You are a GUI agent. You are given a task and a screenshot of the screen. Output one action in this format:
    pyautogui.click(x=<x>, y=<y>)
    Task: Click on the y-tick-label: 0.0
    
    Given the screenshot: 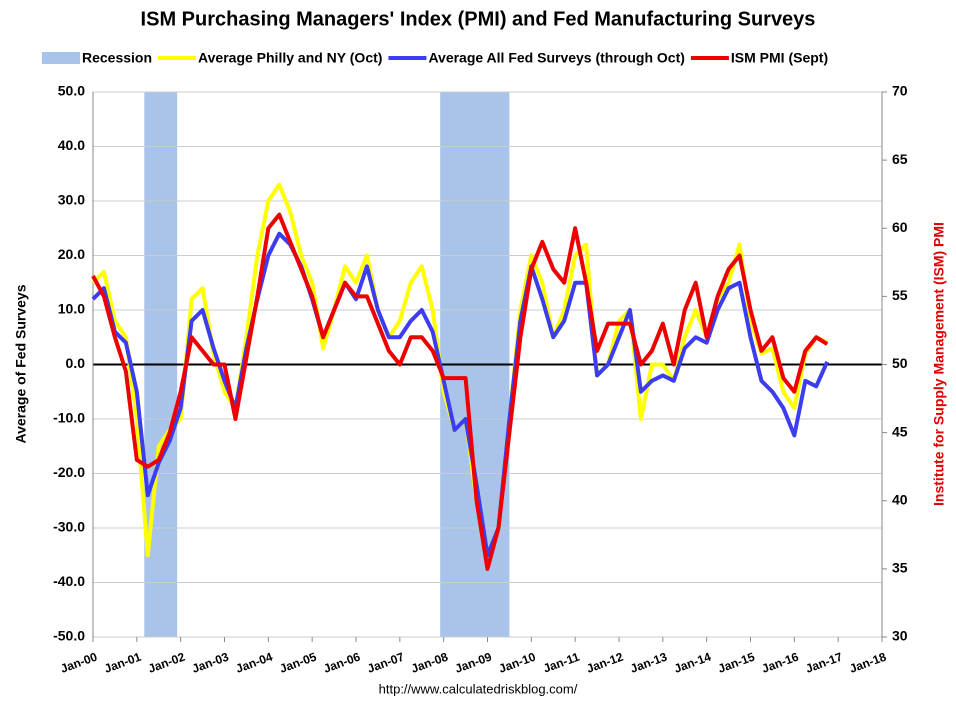 What is the action you would take?
    pyautogui.click(x=76, y=363)
    